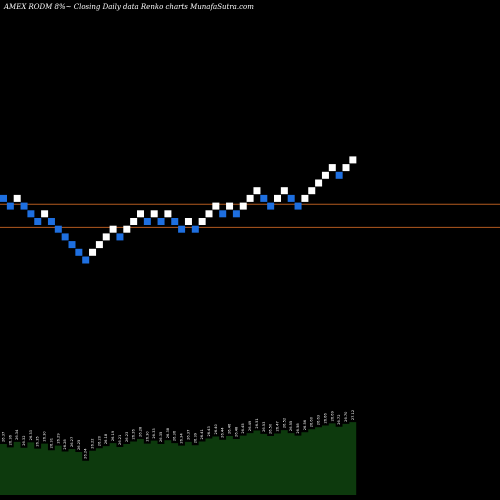 The height and width of the screenshot is (500, 500). Describe the element at coordinates (134, 433) in the screenshot. I see `price-label: 26.26` at that location.